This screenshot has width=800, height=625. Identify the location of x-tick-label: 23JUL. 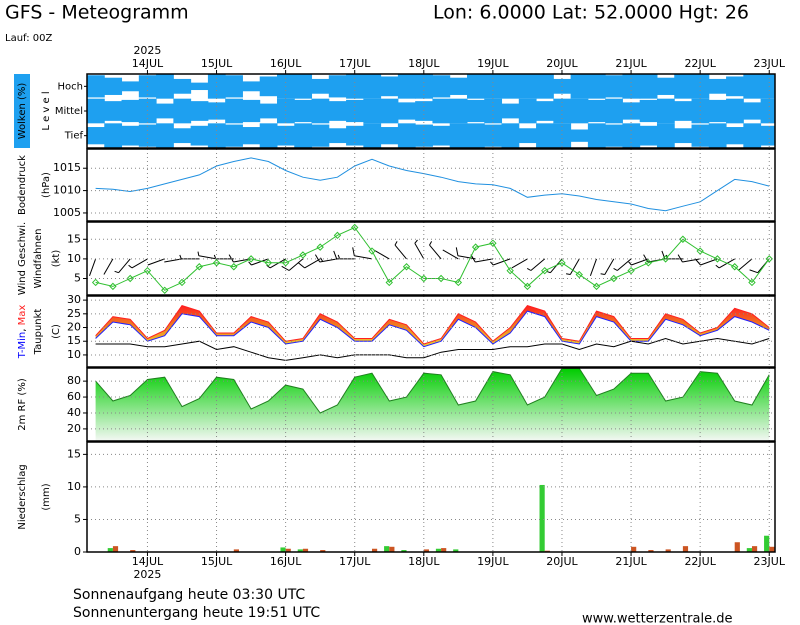
(770, 561).